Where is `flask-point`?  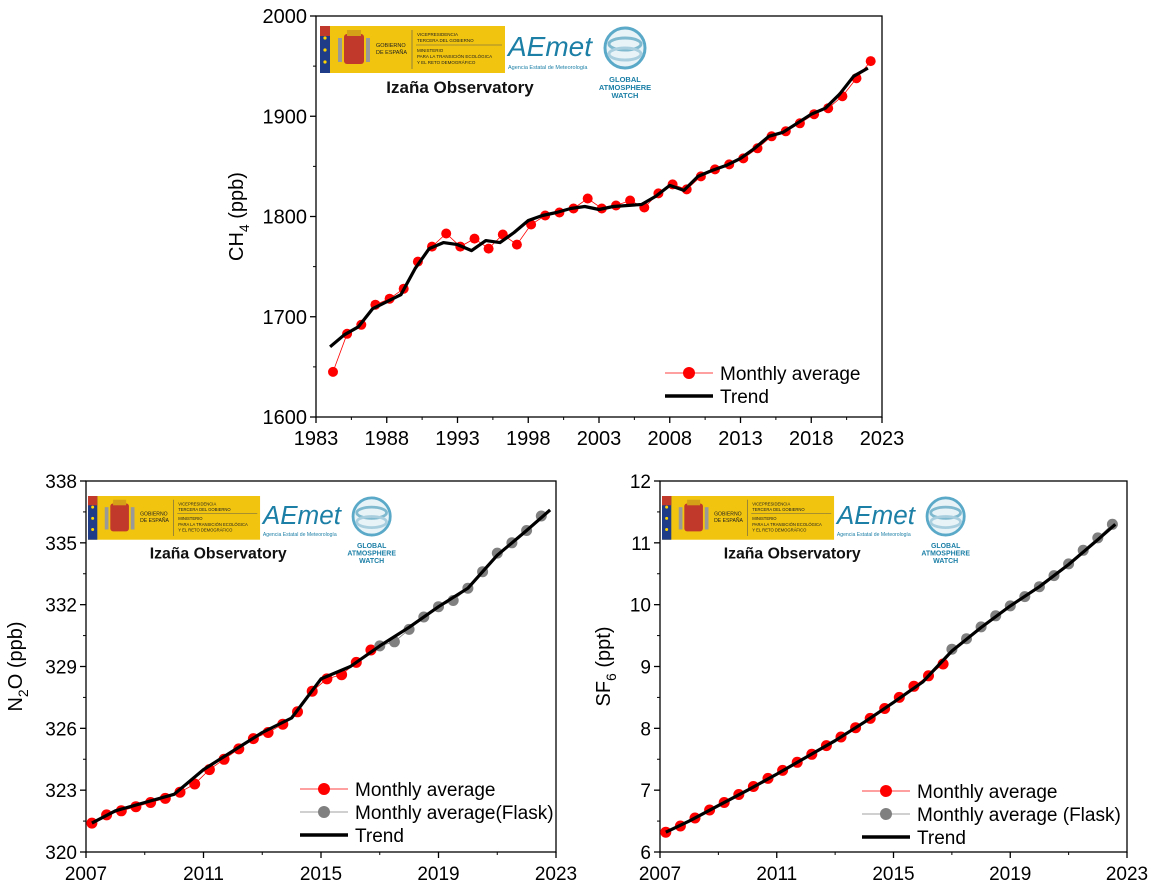
flask-point is located at coordinates (497, 553).